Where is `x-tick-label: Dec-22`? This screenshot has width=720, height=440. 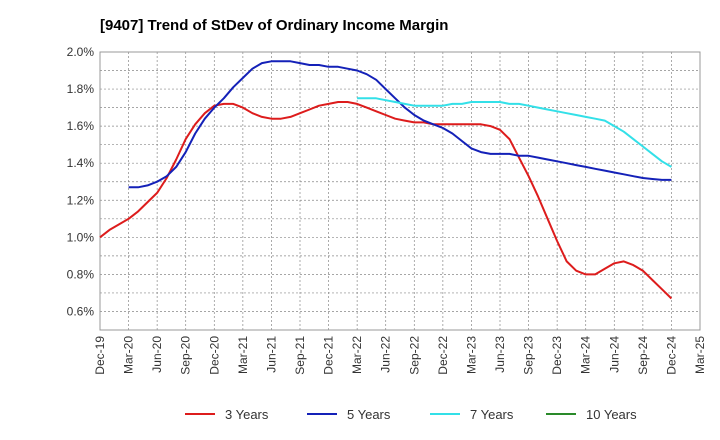 x-tick-label: Dec-22 is located at coordinates (443, 355).